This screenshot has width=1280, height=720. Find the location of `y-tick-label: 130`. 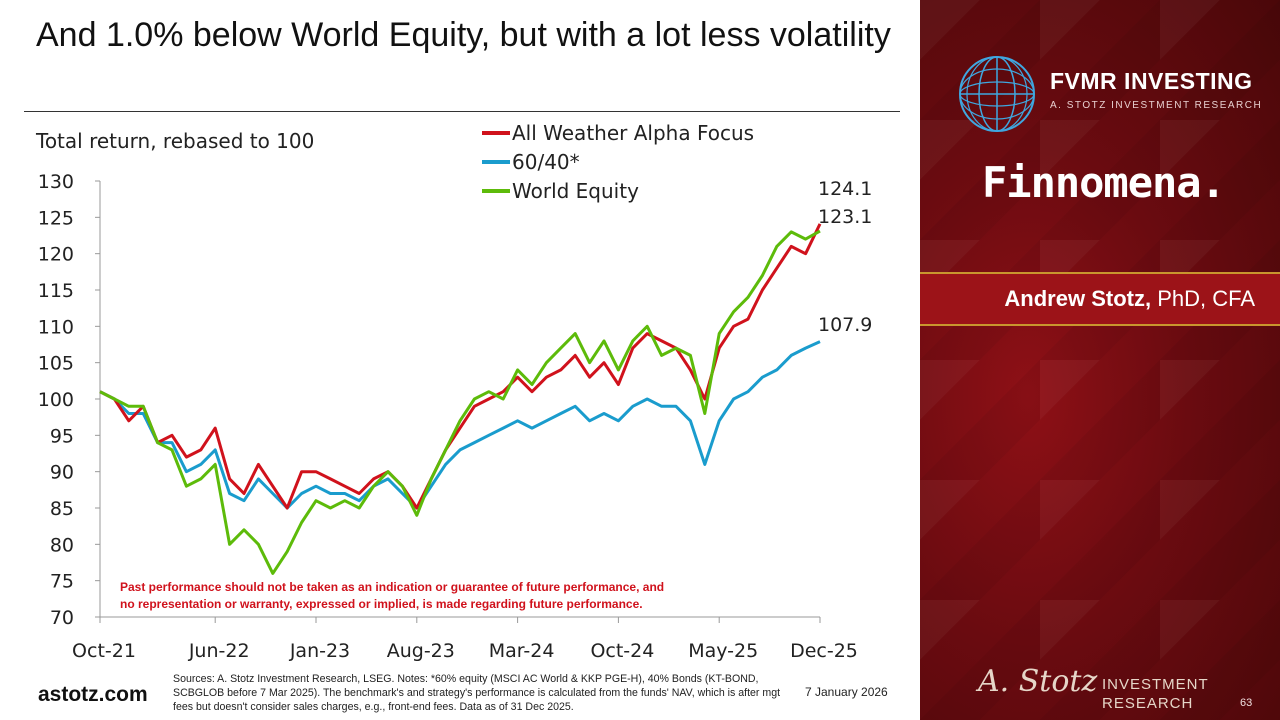

y-tick-label: 130 is located at coordinates (56, 182).